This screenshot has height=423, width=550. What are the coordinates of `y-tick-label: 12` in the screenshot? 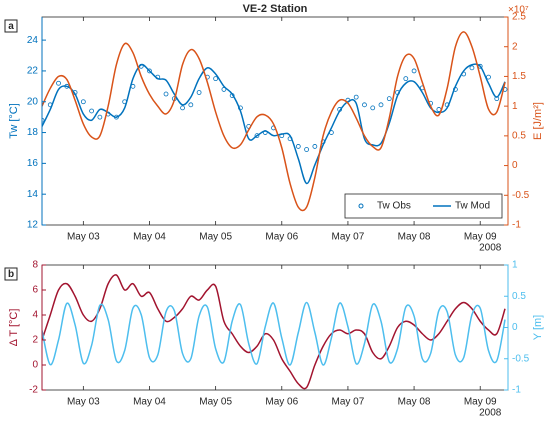 It's located at (33, 225).